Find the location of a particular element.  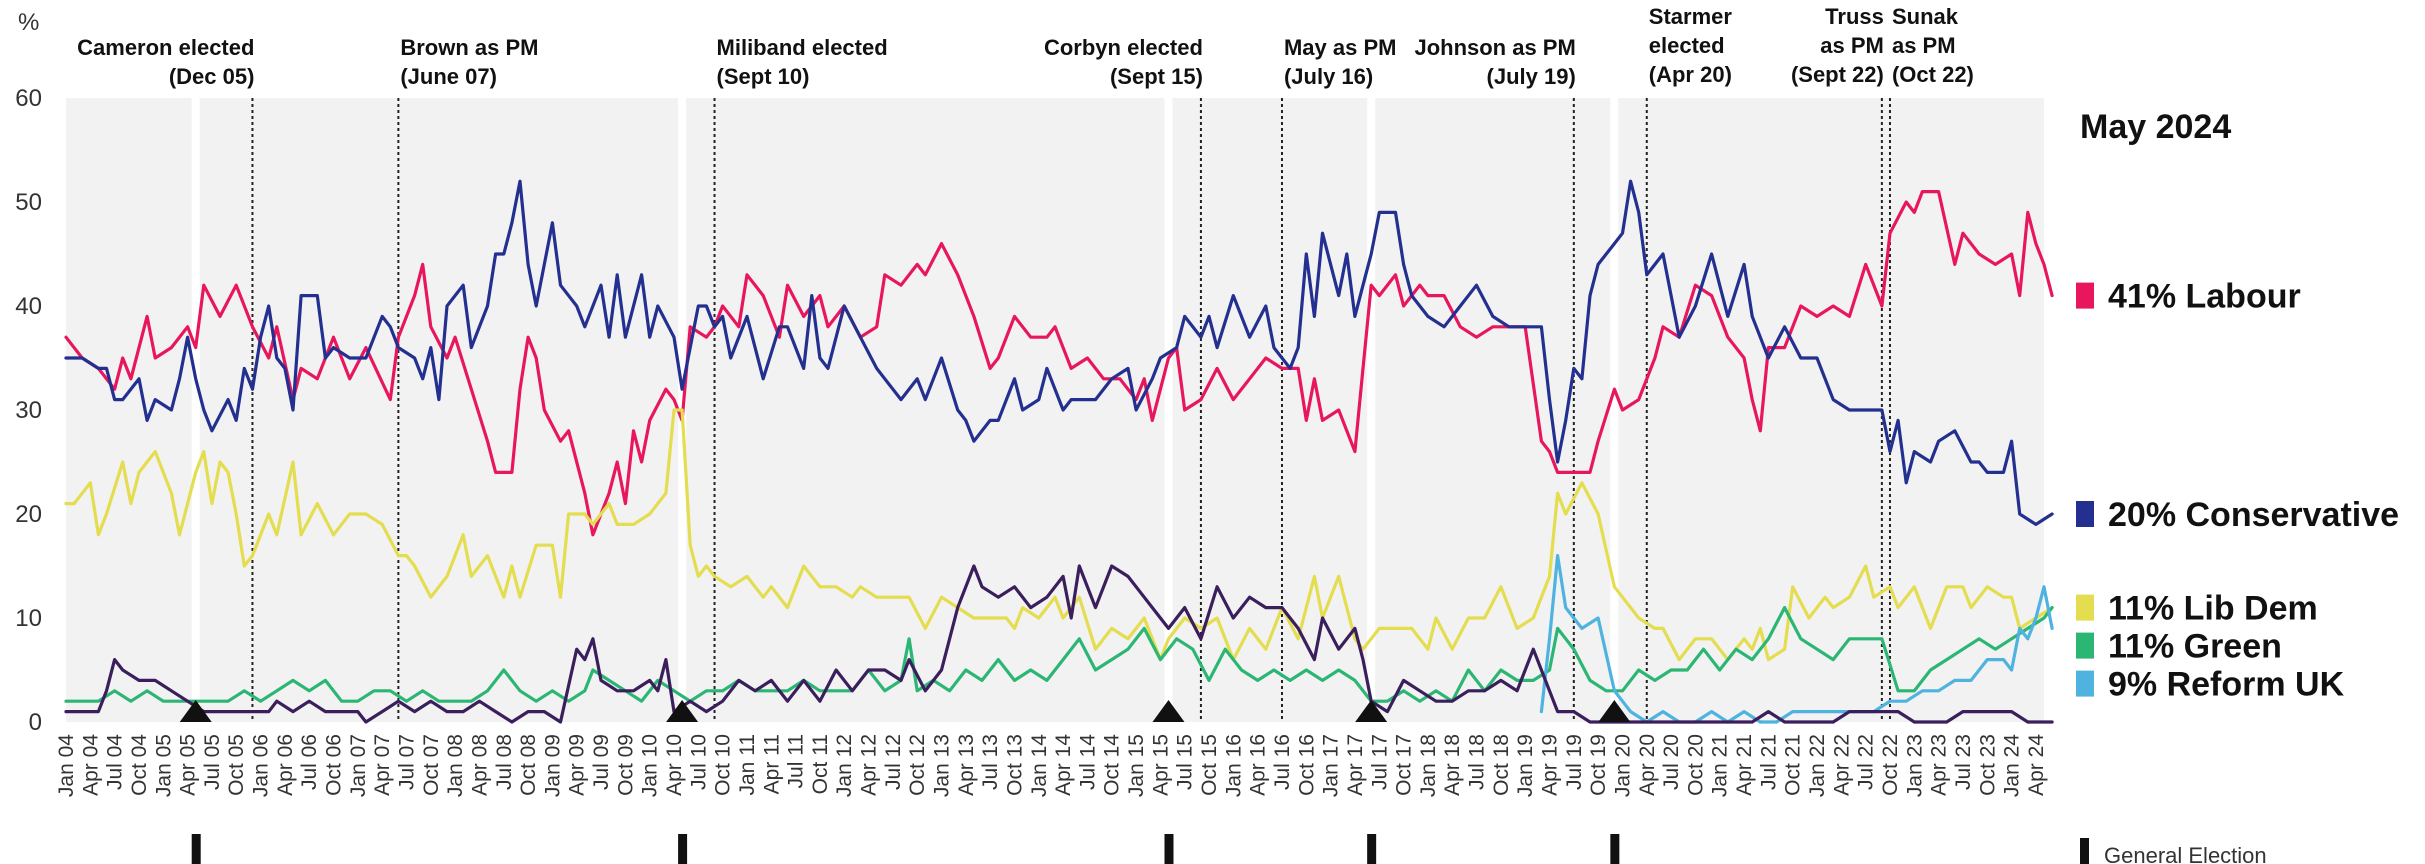

x-tick-label: Oct 08 is located at coordinates (528, 765).